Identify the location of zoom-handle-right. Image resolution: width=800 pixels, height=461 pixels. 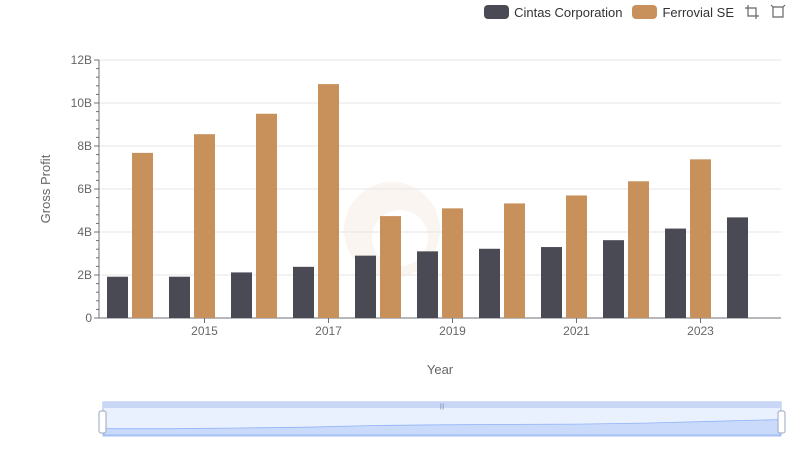
(781, 422).